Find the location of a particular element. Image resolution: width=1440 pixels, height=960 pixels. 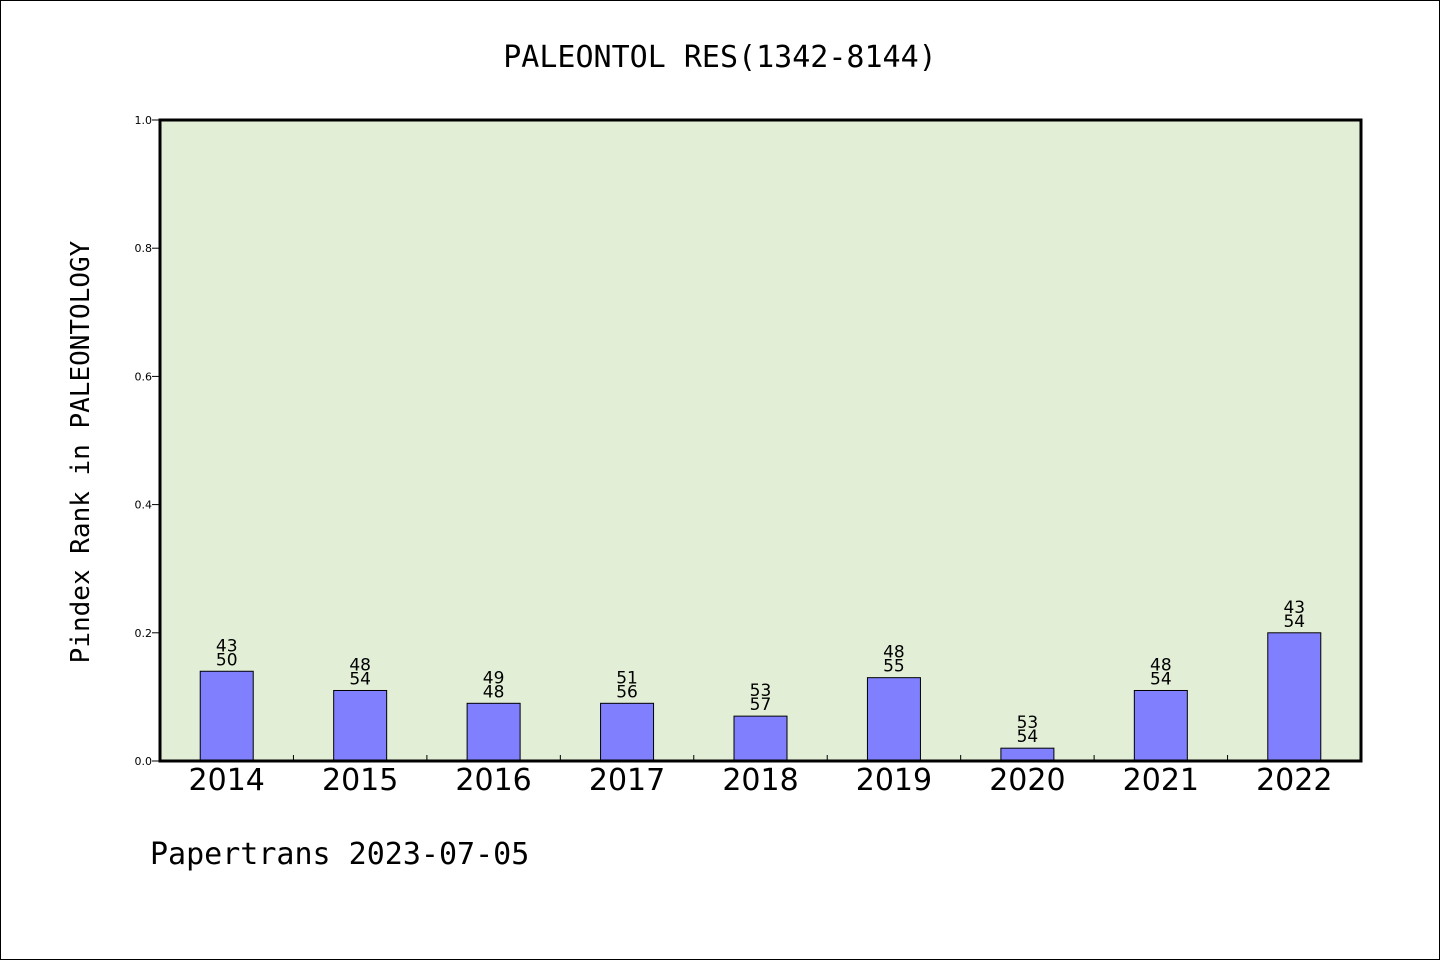

y-tick-label: 0.6 is located at coordinates (144, 376).